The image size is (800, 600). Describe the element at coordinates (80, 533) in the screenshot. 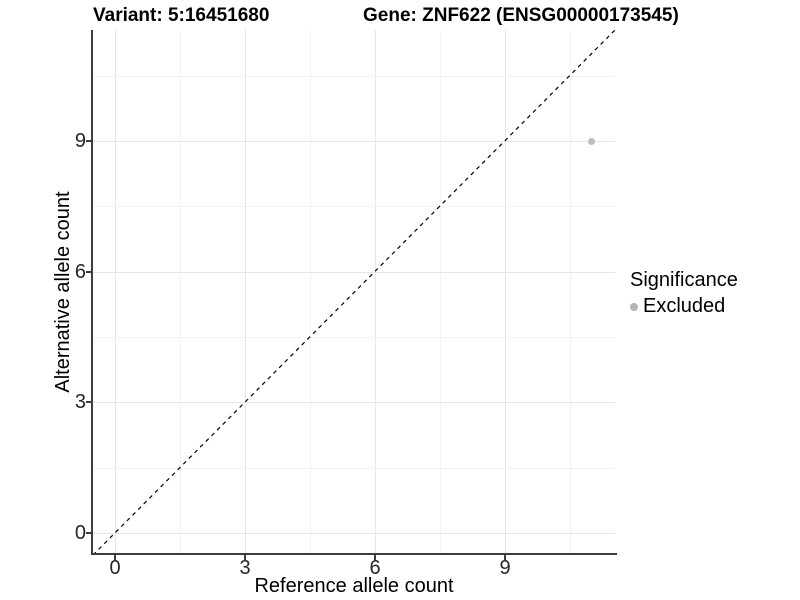

I see `y-tick-label-0: 0` at that location.